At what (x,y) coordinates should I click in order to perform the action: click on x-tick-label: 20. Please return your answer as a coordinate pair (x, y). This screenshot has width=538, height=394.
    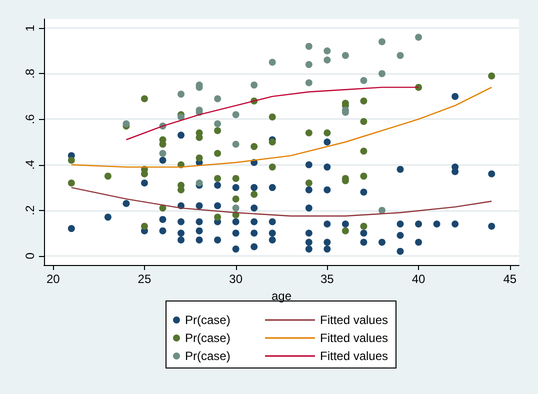
    Looking at the image, I should click on (53, 279).